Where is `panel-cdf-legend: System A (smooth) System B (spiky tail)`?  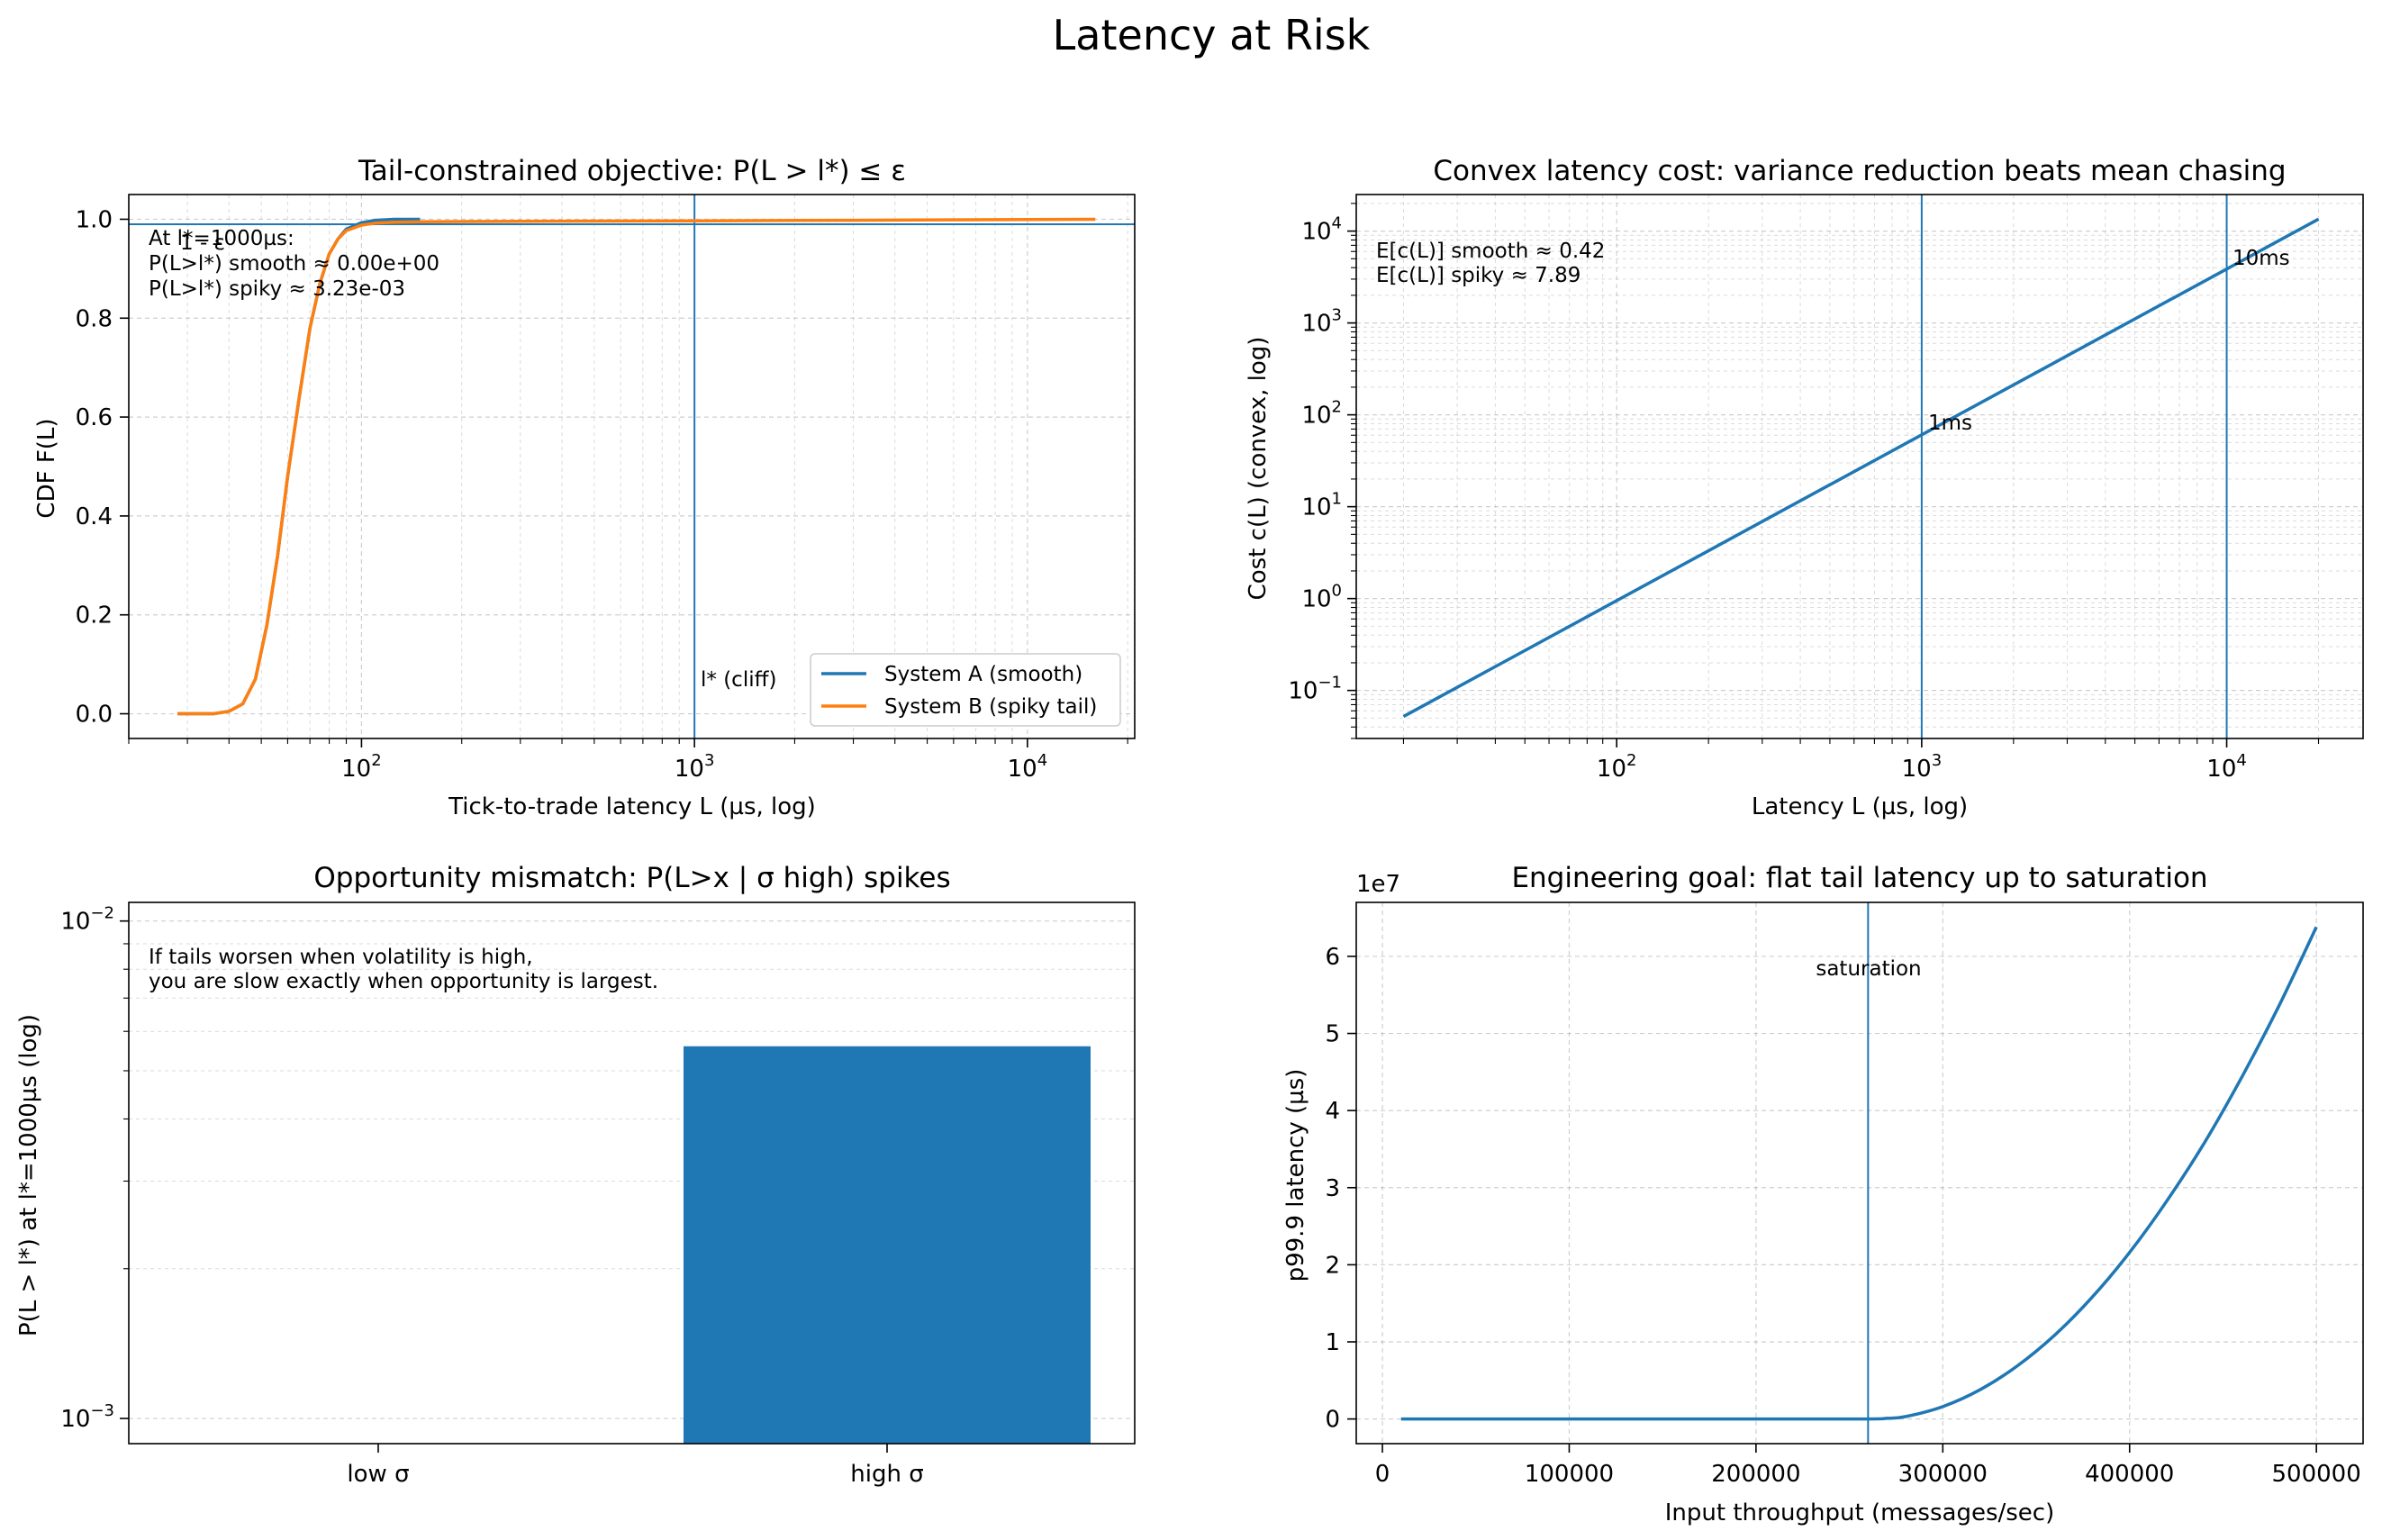 panel-cdf-legend: System A (smooth) System B (spiky tail) is located at coordinates (965, 690).